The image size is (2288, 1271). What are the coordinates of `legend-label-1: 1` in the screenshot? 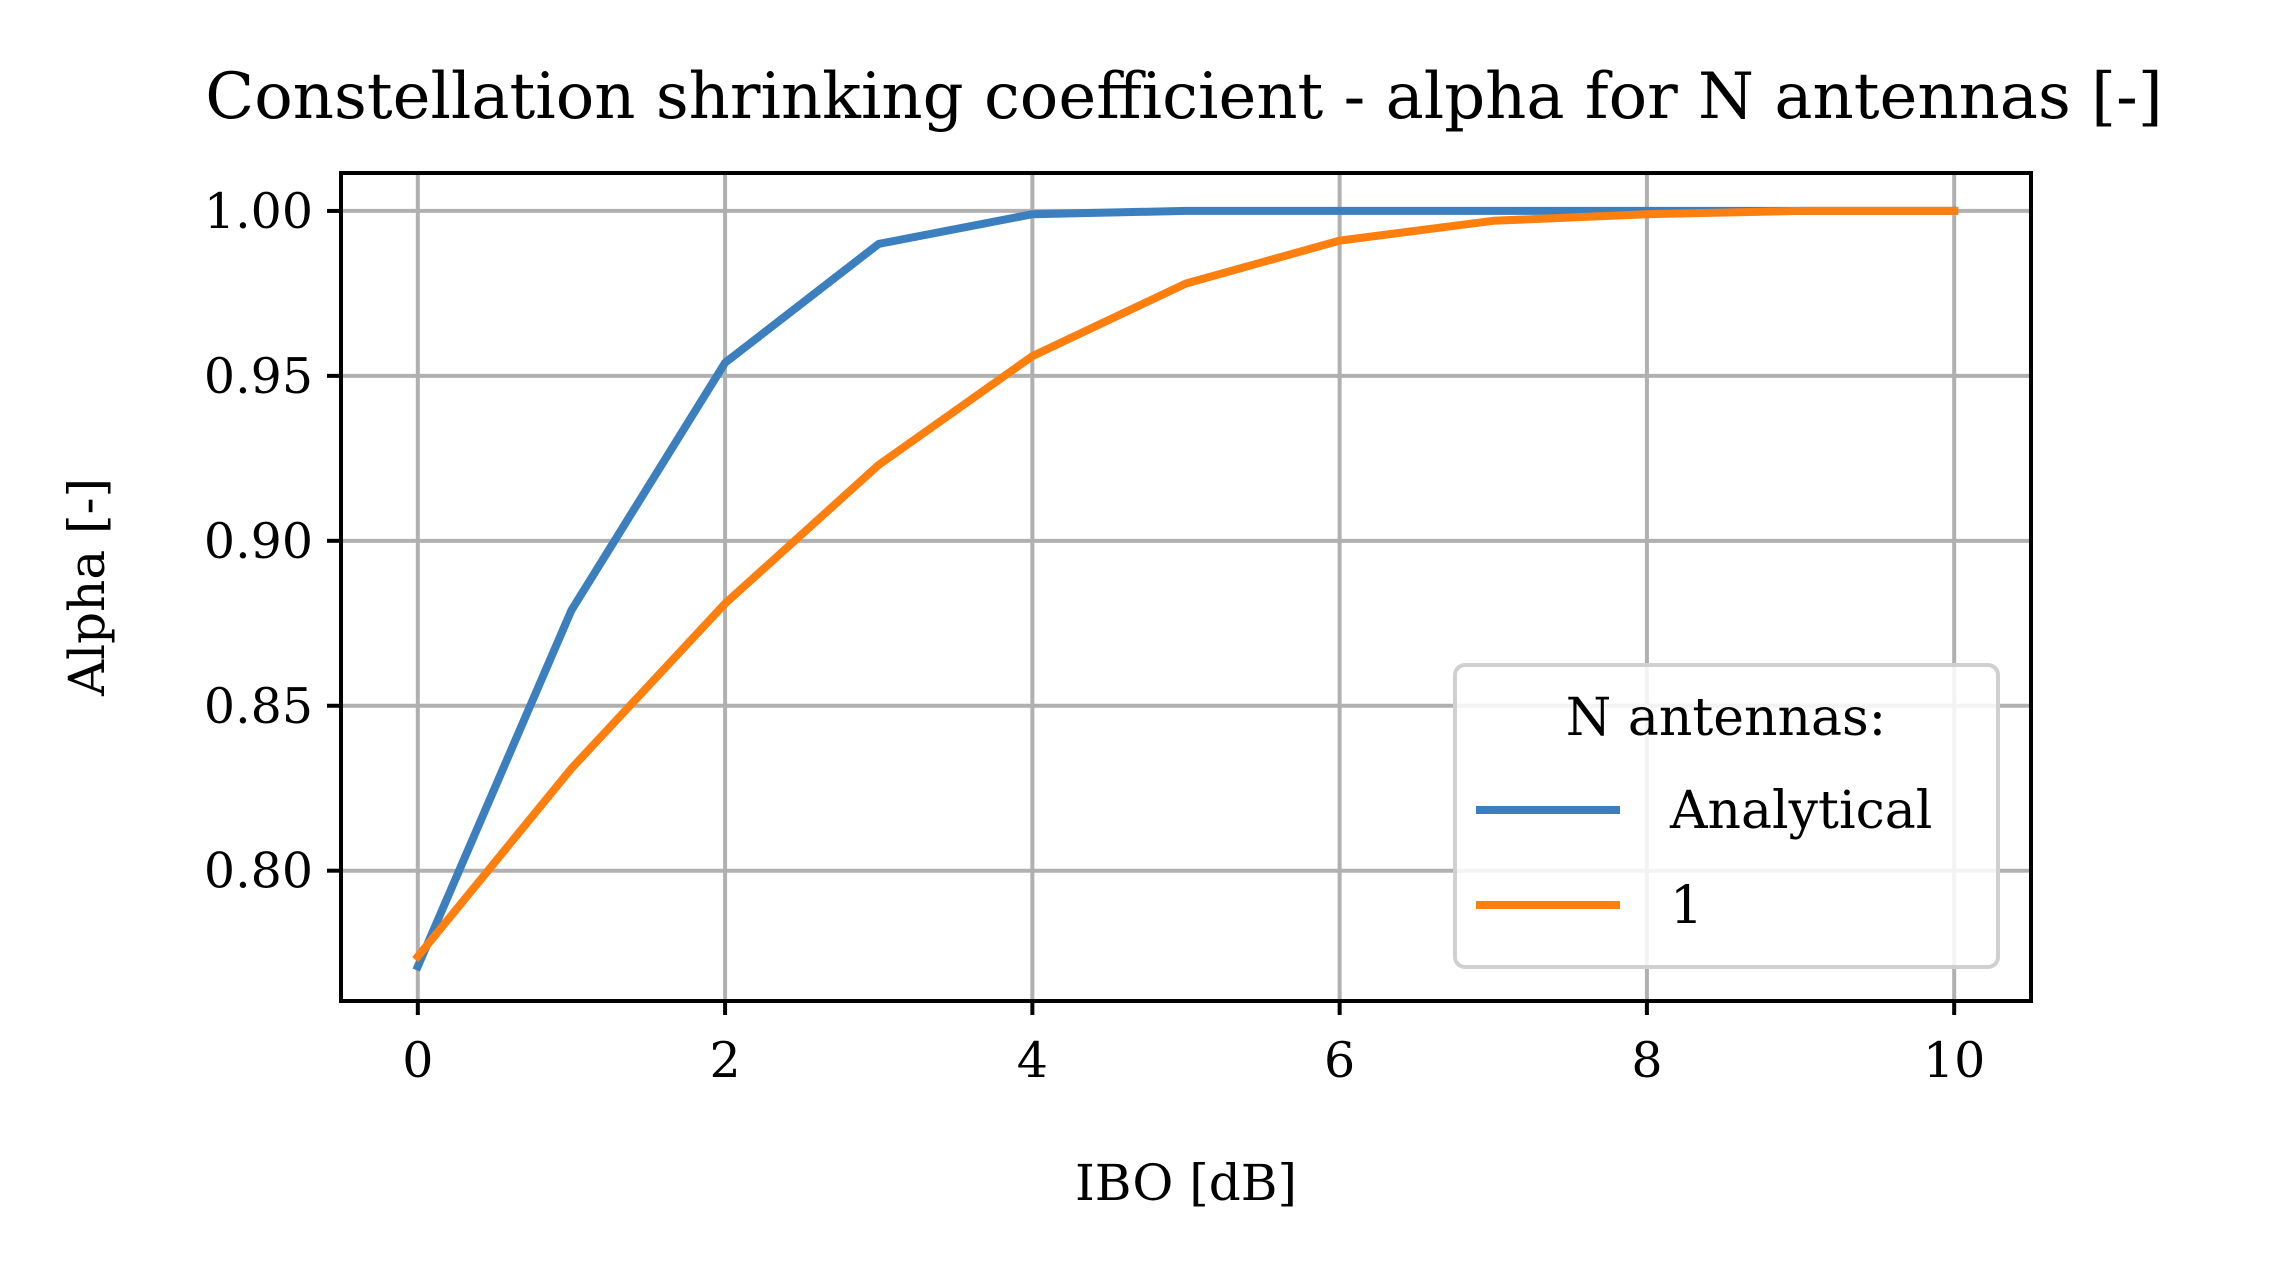 It's located at (1686, 906).